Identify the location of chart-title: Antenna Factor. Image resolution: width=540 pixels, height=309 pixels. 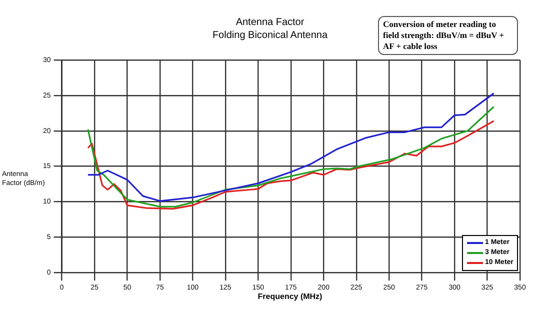
(270, 22).